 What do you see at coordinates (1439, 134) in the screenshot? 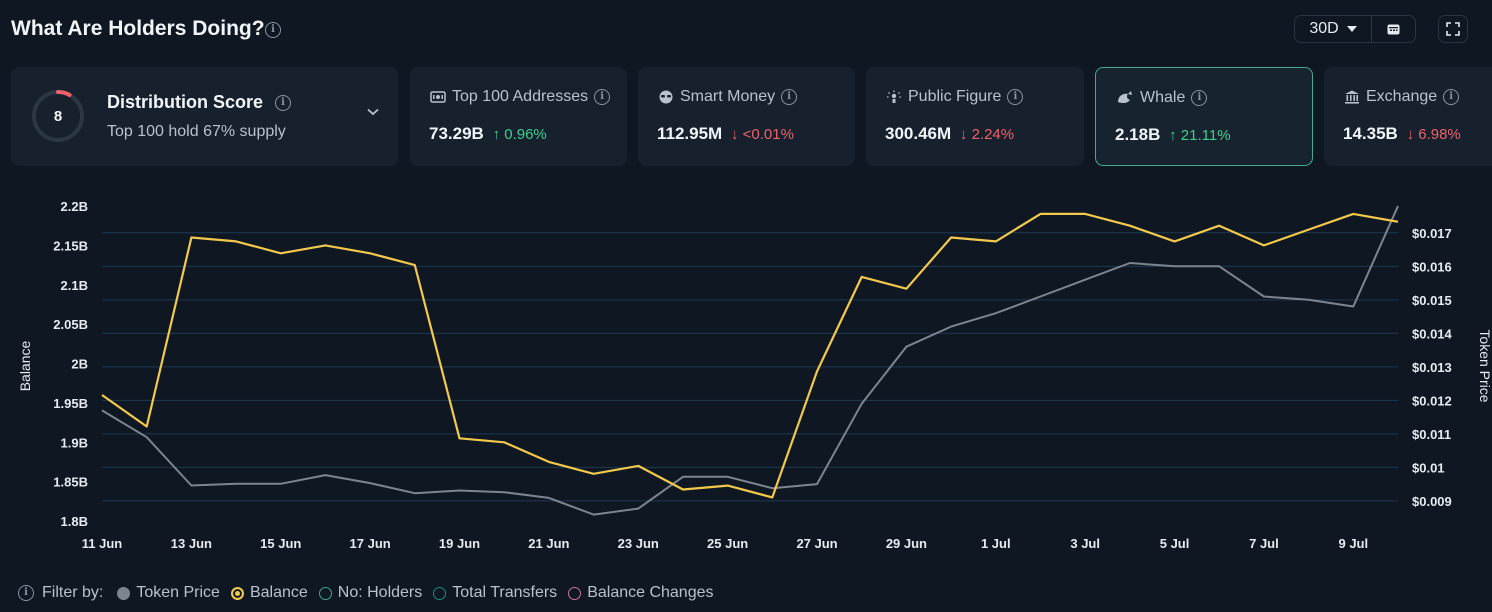
I see `change-value: 6.98%` at bounding box center [1439, 134].